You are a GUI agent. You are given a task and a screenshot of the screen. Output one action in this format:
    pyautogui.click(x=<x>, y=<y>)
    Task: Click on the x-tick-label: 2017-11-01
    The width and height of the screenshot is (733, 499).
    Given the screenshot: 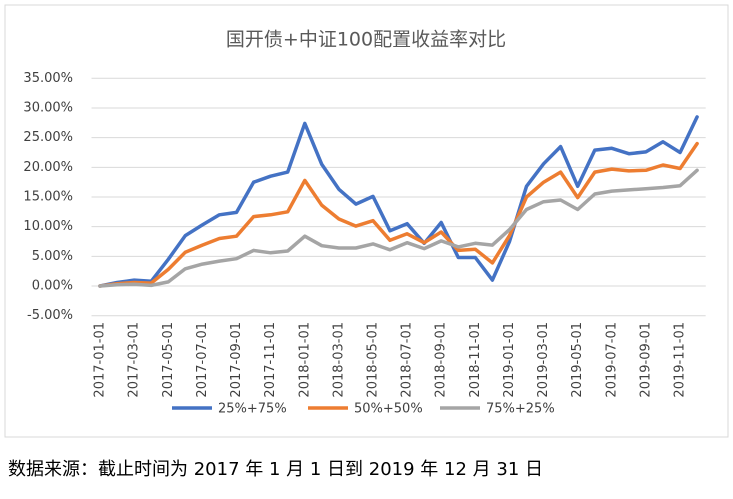 What is the action you would take?
    pyautogui.click(x=270, y=360)
    